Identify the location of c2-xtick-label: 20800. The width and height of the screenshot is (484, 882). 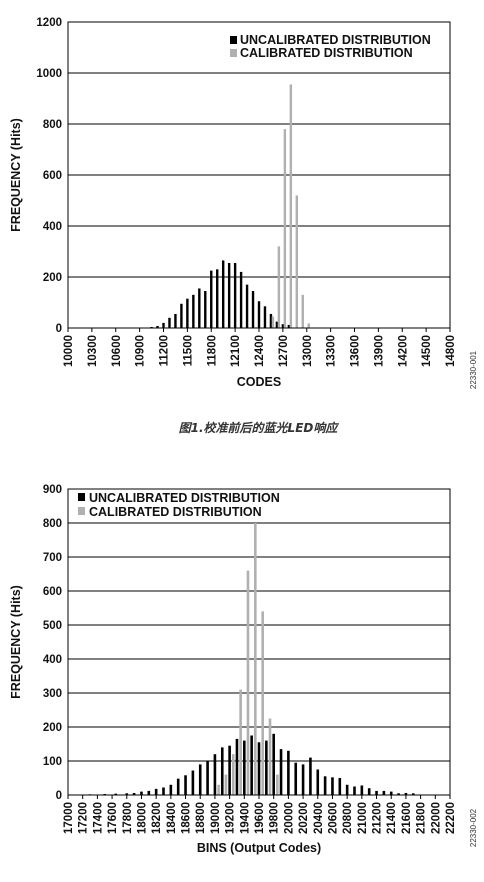
(348, 818).